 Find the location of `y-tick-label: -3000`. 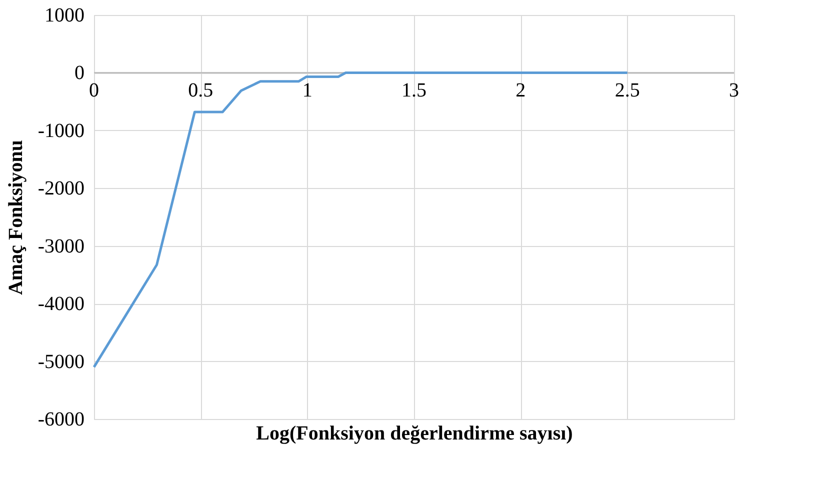

y-tick-label: -3000 is located at coordinates (61, 246).